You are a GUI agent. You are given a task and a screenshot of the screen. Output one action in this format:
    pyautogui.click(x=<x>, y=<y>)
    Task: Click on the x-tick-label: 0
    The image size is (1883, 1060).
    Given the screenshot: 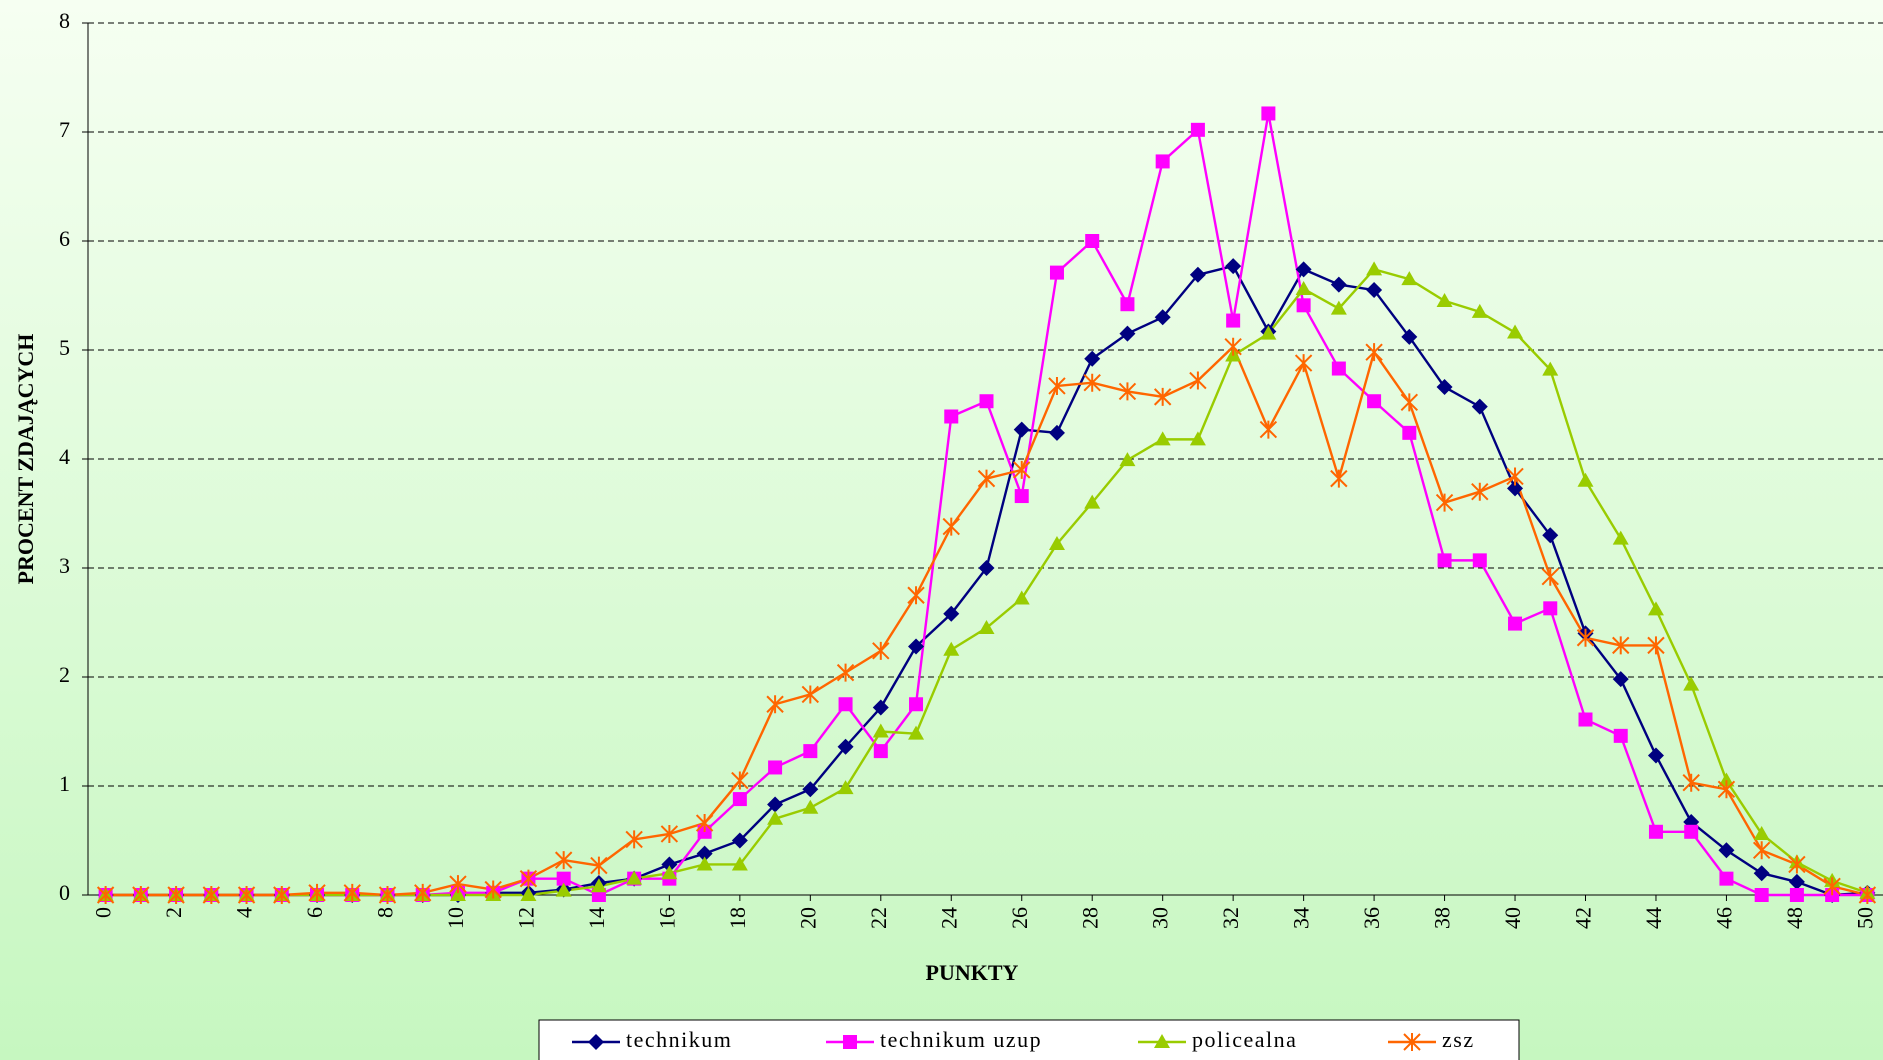 What is the action you would take?
    pyautogui.click(x=103, y=912)
    